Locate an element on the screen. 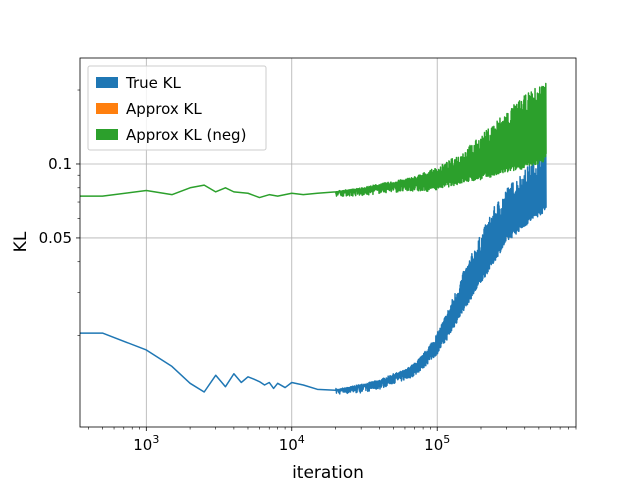 The image size is (640, 480). legend-label: Approx KL is located at coordinates (164, 109).